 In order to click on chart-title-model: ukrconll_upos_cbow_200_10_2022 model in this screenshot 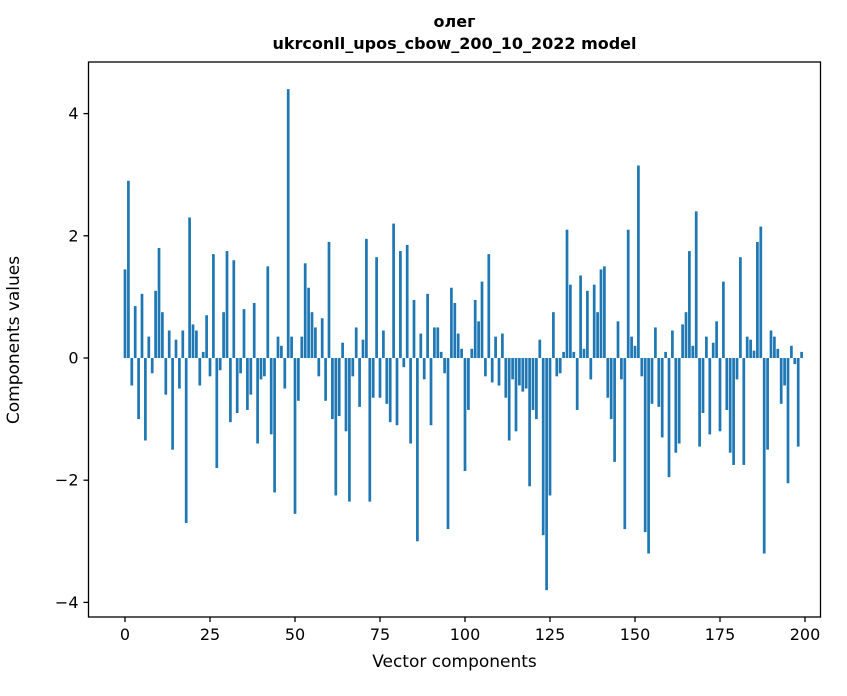, I will do `click(454, 43)`.